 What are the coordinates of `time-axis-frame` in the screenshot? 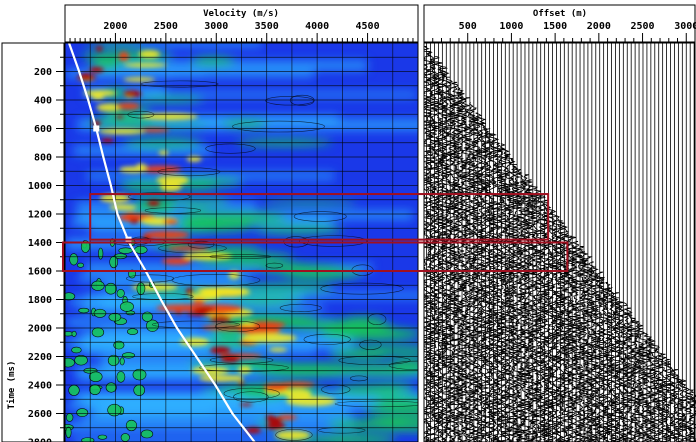 It's located at (33, 242).